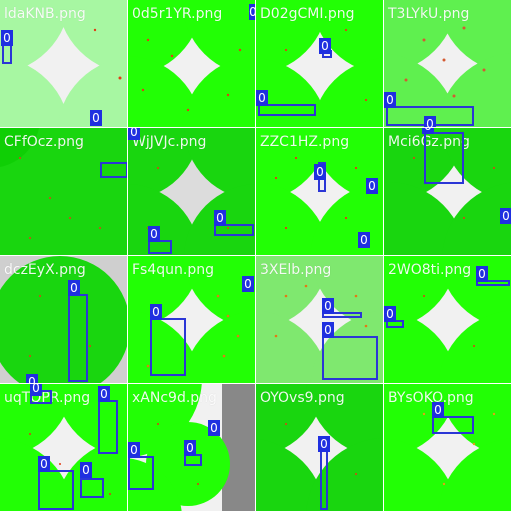 Image resolution: width=512 pixels, height=512 pixels. I want to click on tile-filename: xANc9d.png, so click(174, 398).